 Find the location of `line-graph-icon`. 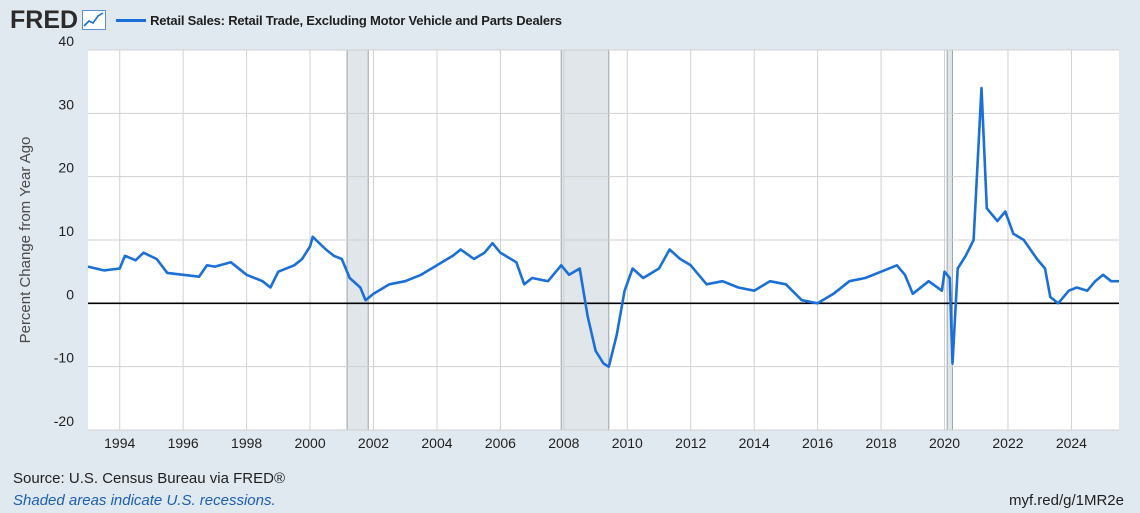

line-graph-icon is located at coordinates (94, 20).